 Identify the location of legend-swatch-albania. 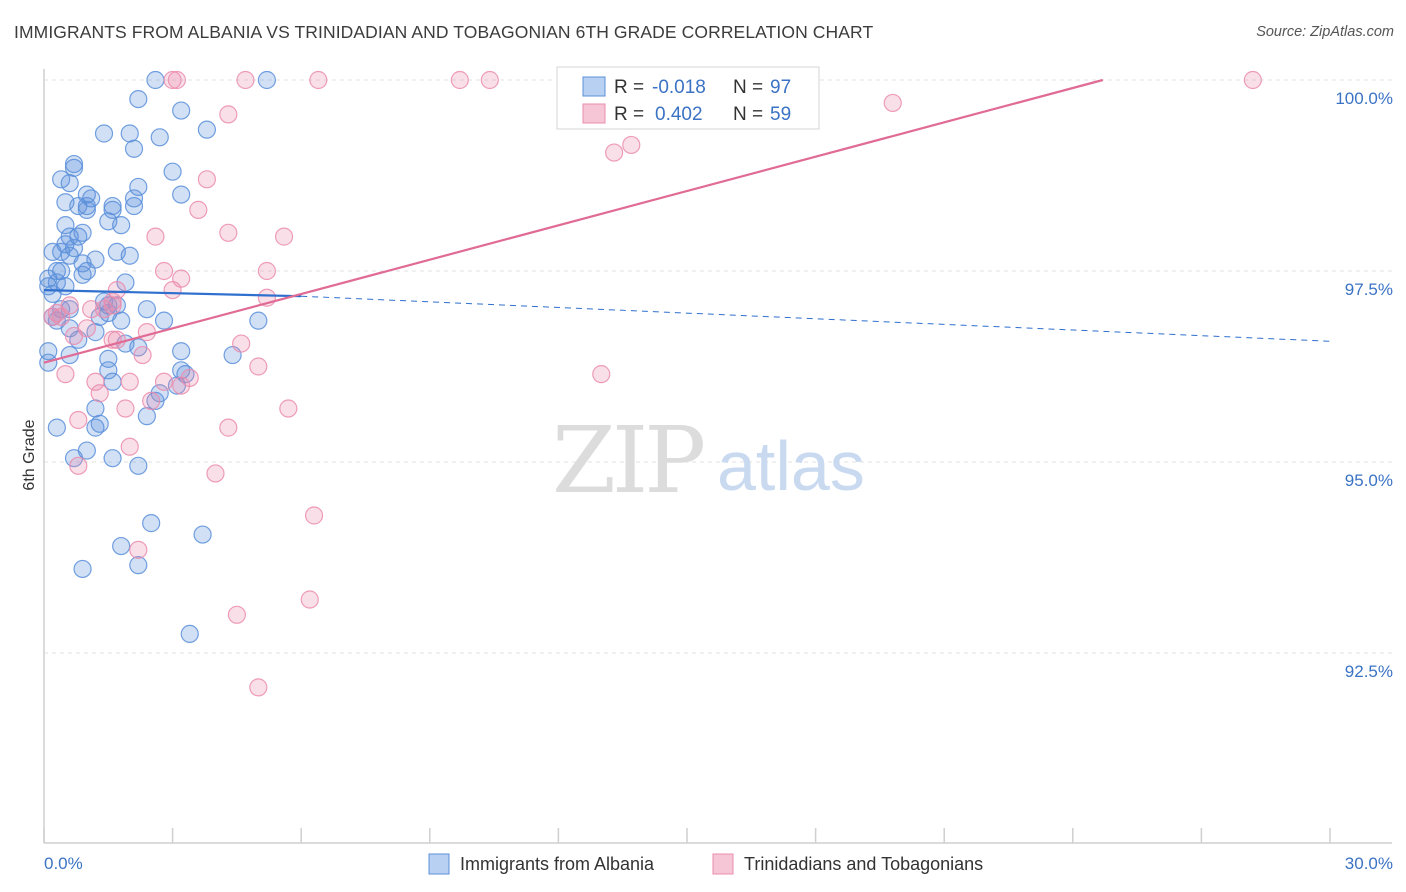
(594, 86).